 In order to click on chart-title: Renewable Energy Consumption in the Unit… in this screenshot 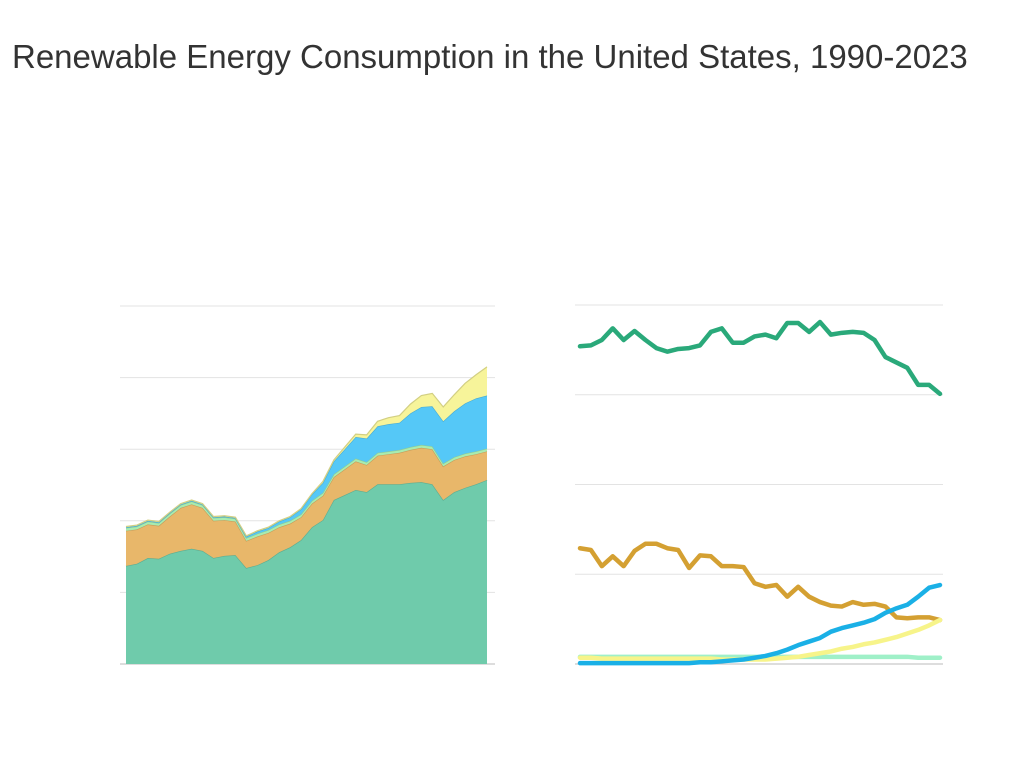, I will do `click(490, 56)`.